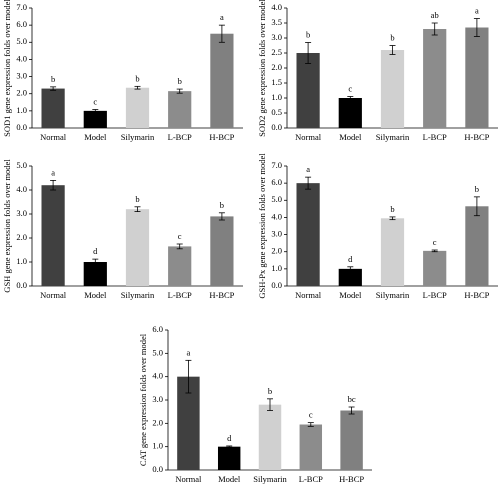 Image resolution: width=500 pixels, height=486 pixels. What do you see at coordinates (352, 399) in the screenshot?
I see `significance-letter: bc` at bounding box center [352, 399].